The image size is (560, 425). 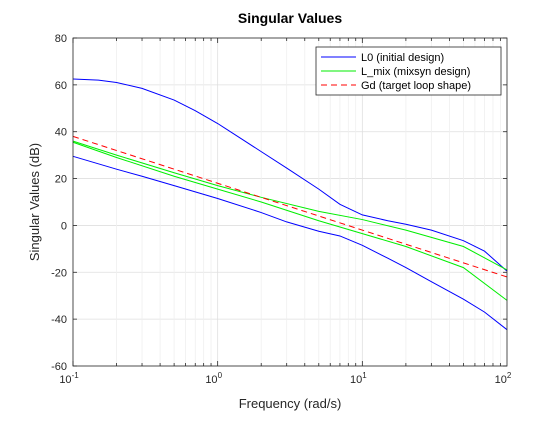 I want to click on legend-label: Gd (target loop shape), so click(x=416, y=86).